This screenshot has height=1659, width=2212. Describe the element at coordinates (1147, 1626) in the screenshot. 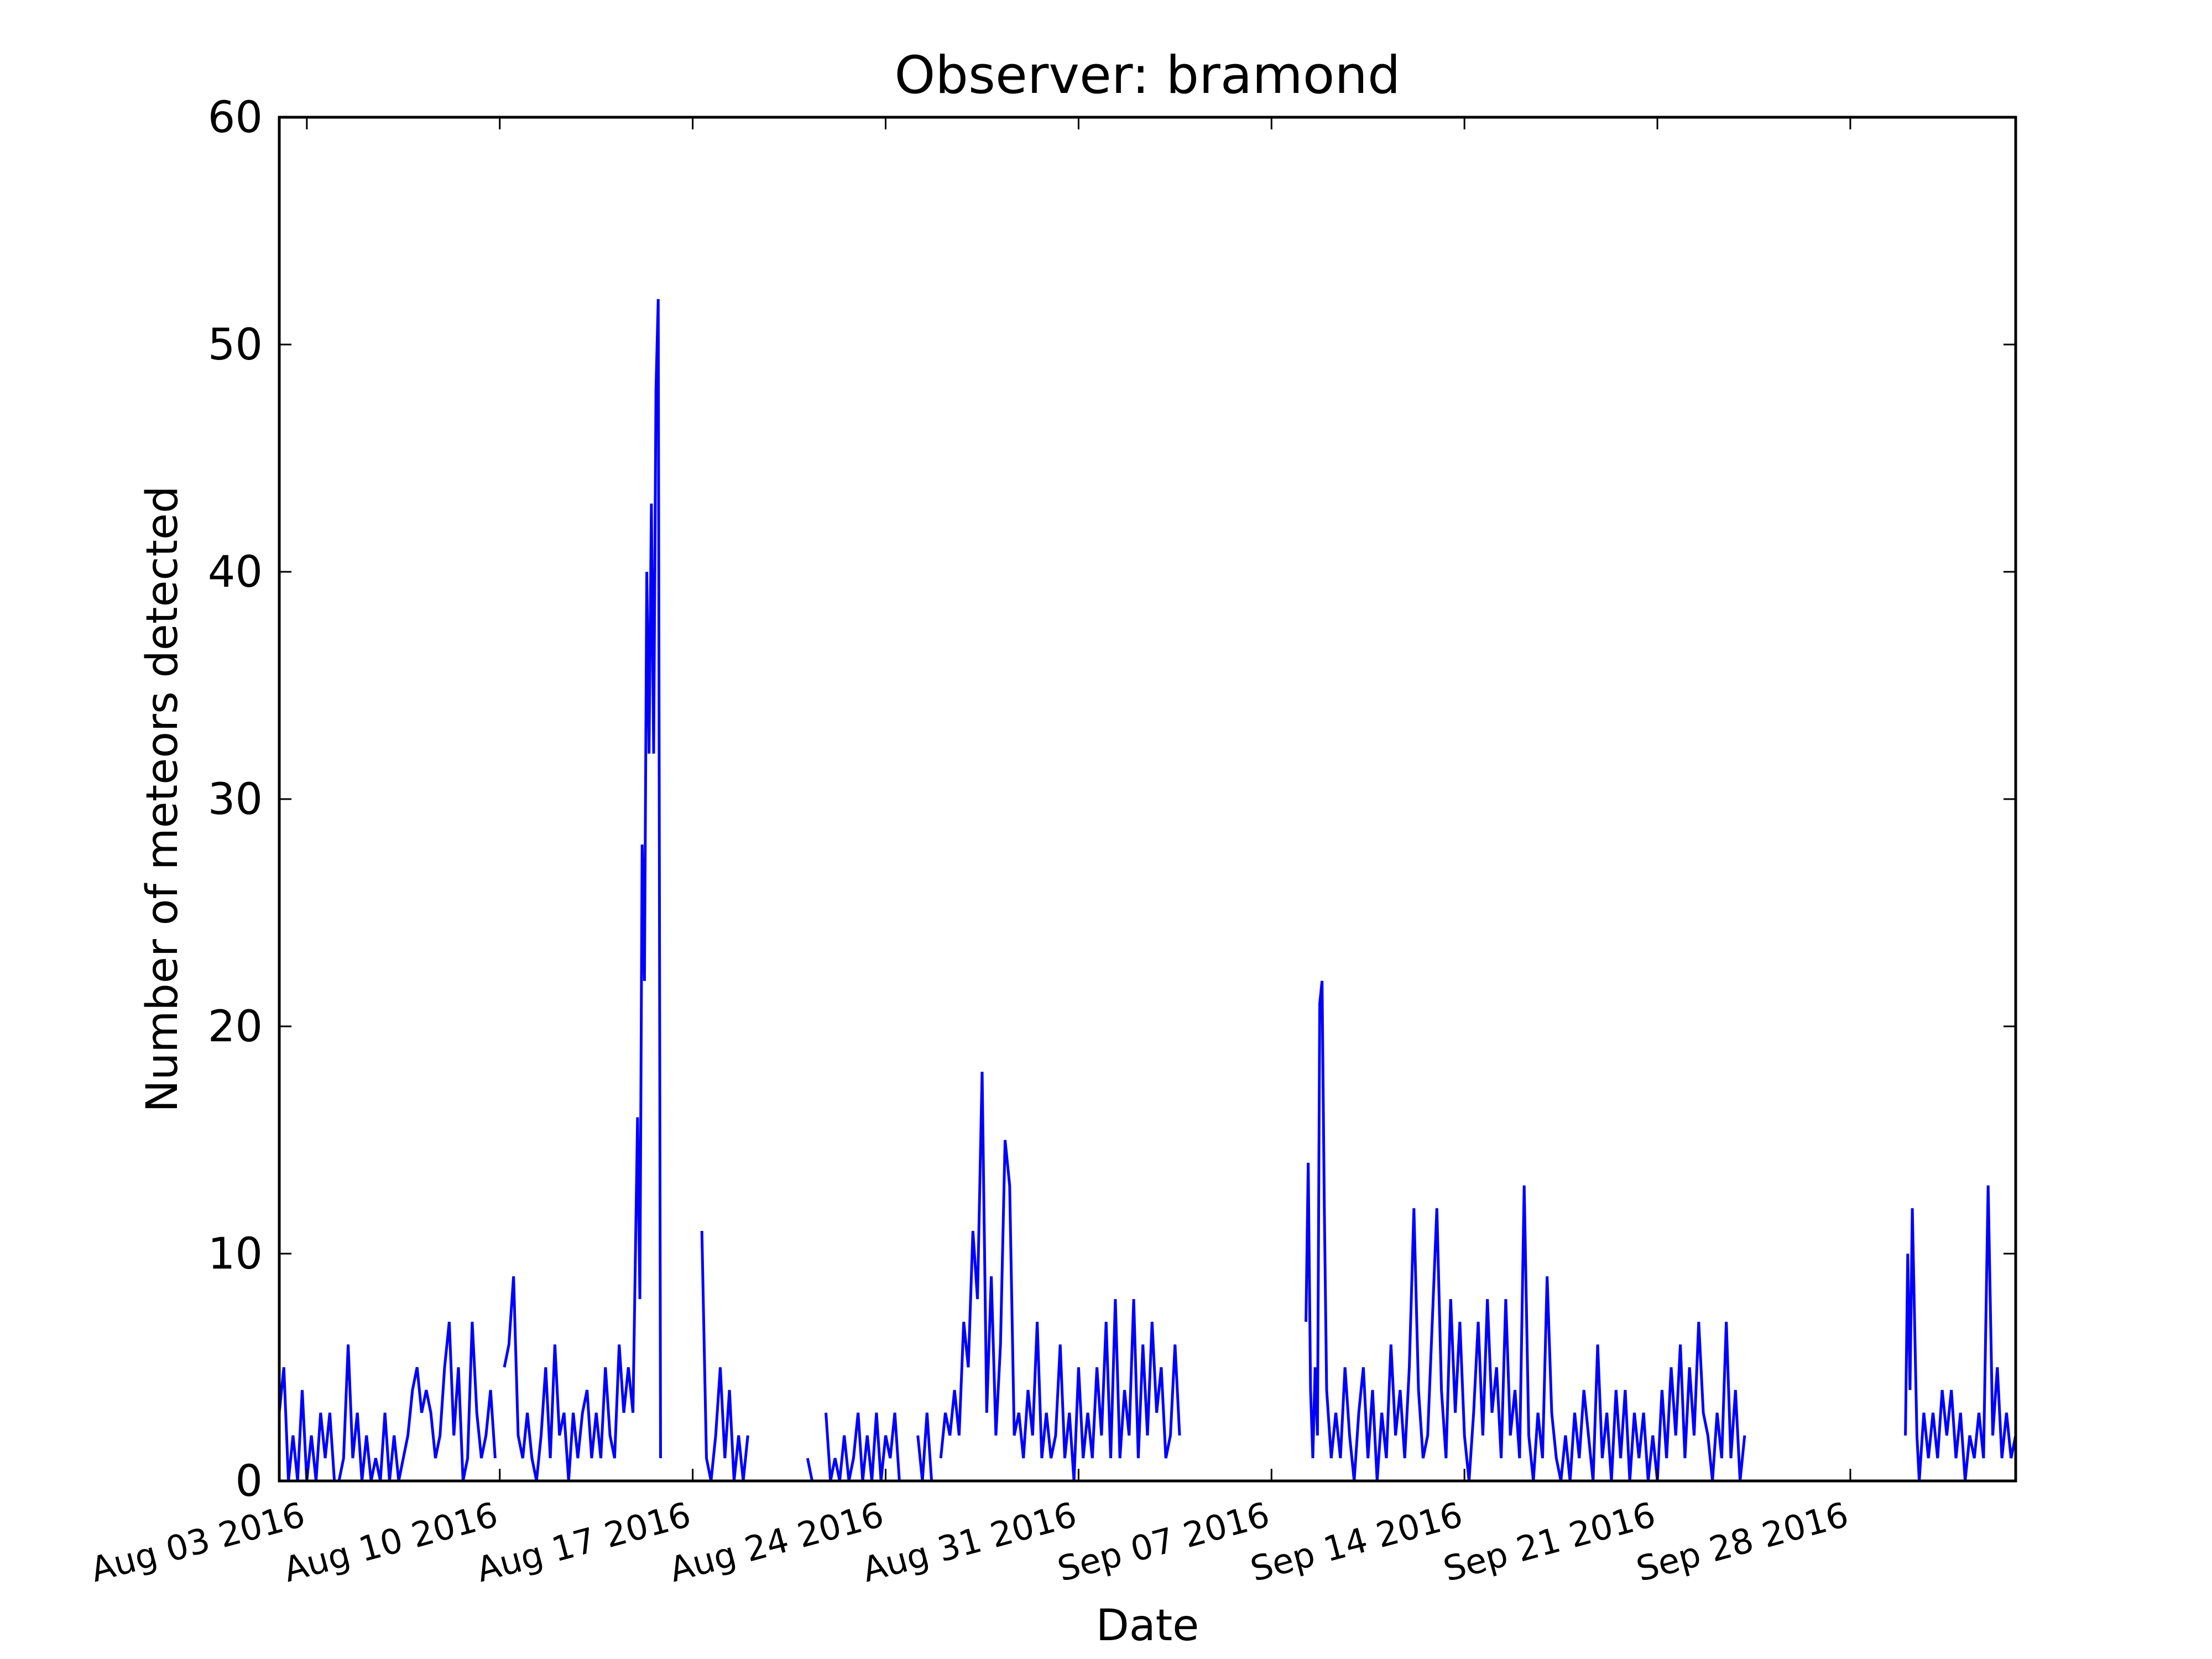

I see `x-axis-label: Date` at that location.